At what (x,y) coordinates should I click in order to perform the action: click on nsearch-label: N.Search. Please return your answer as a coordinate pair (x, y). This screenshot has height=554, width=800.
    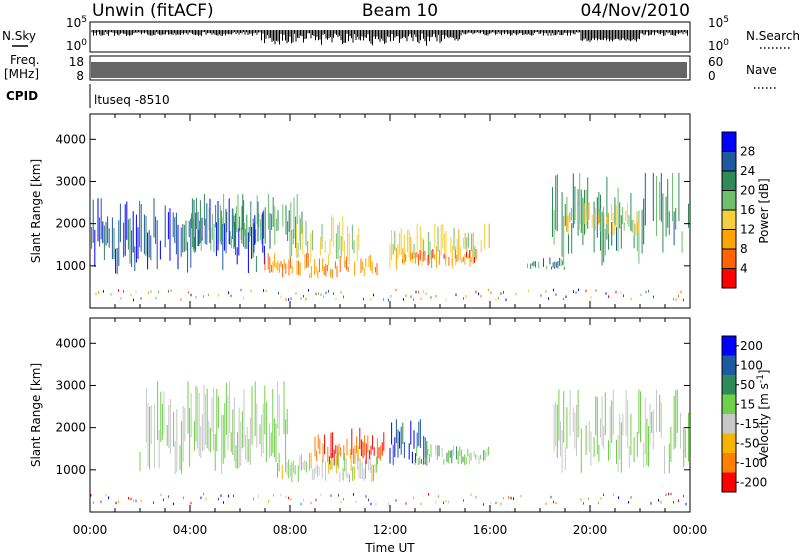
    Looking at the image, I should click on (773, 36).